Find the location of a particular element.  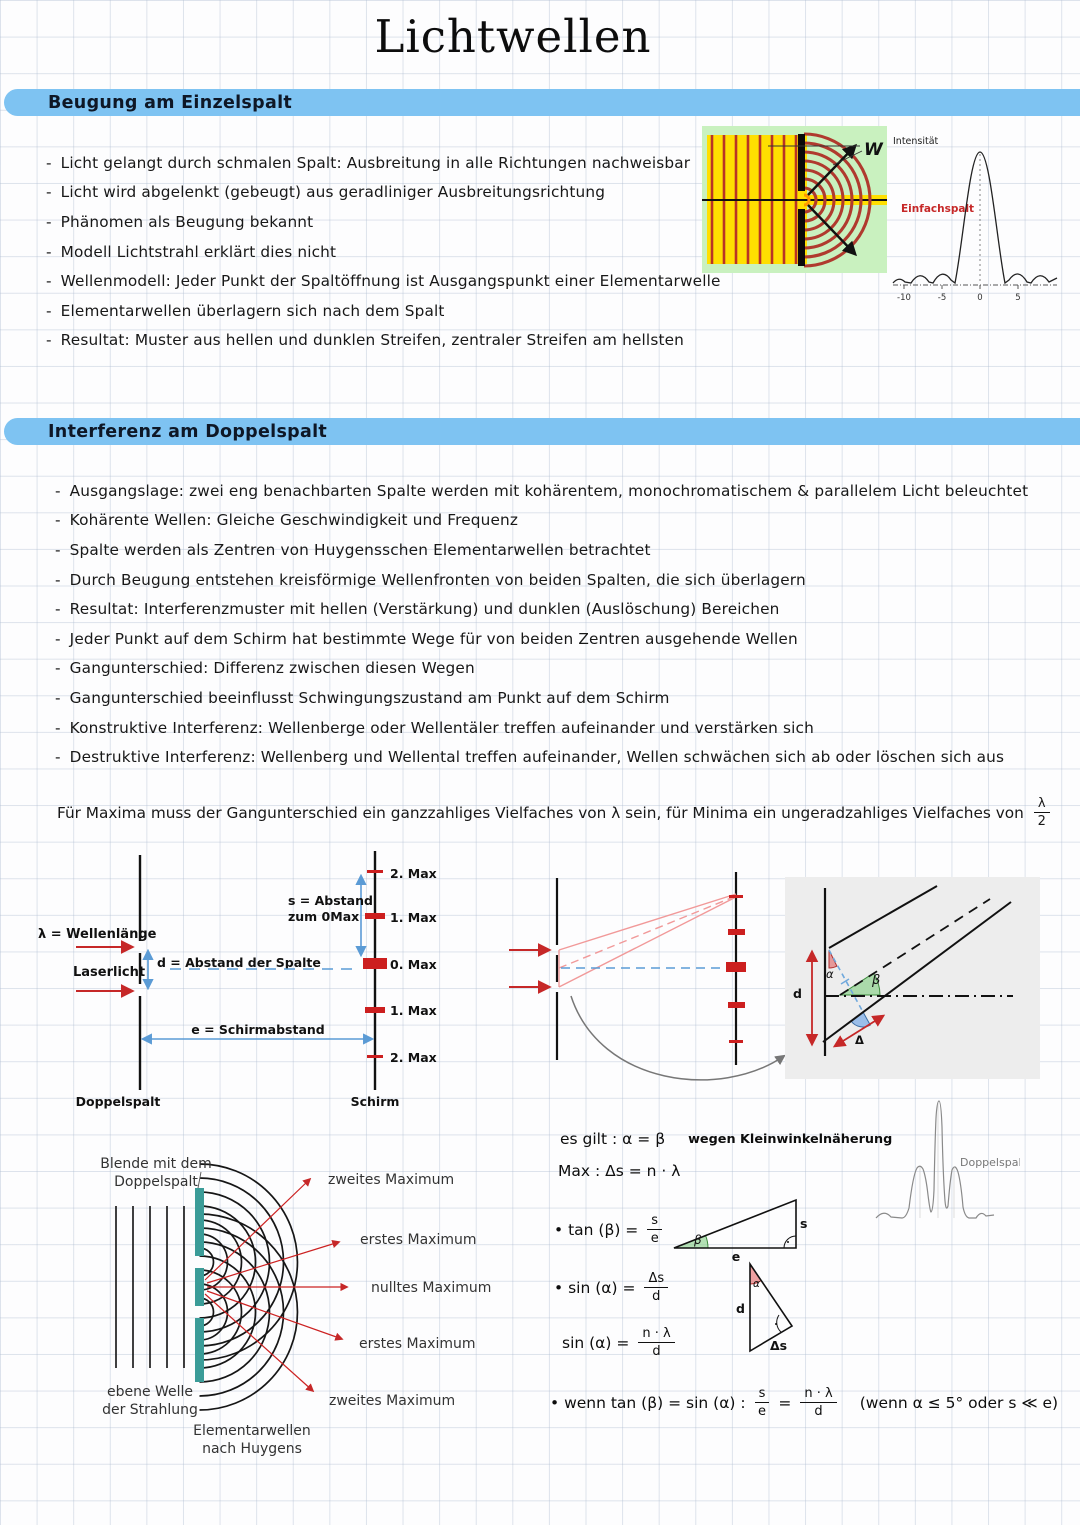

double-slit-intensity-svg: Doppelspalt is located at coordinates (950, 1159).